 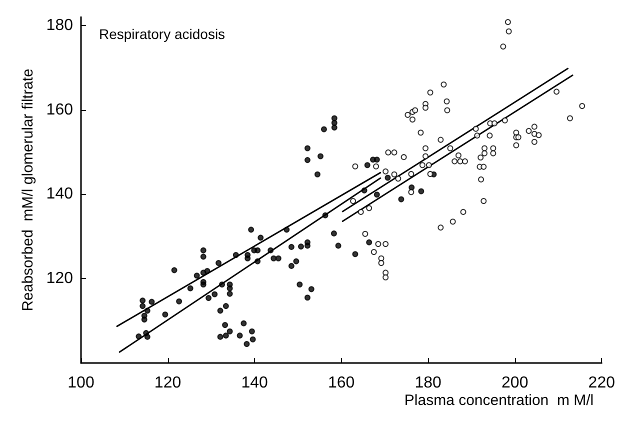 I want to click on x-tick-label: 220, so click(x=602, y=383).